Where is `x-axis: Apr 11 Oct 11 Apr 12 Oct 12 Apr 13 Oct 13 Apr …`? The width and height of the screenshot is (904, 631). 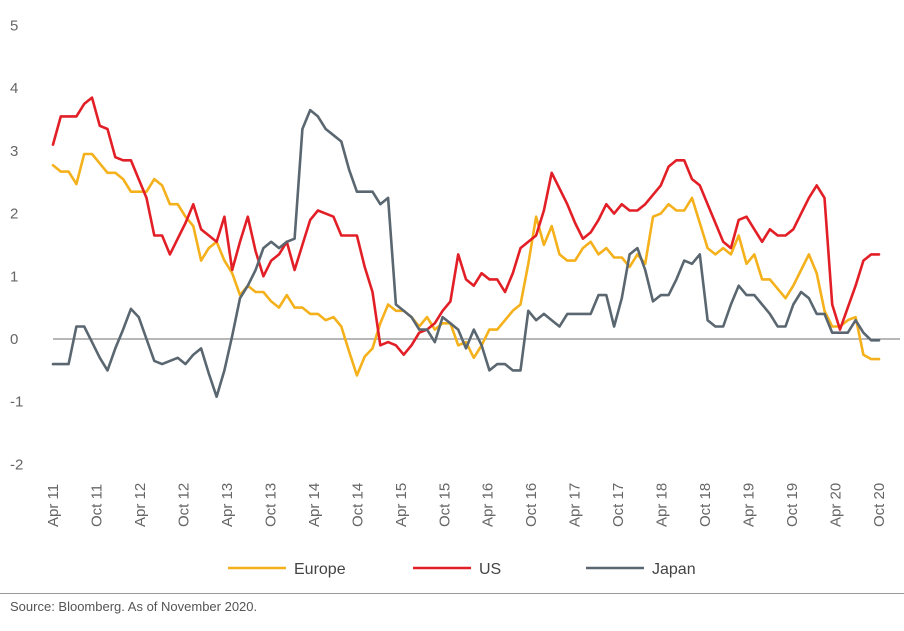
x-axis: Apr 11 Oct 11 Apr 12 Oct 12 Apr 13 Oct 13 Apr … is located at coordinates (466, 505).